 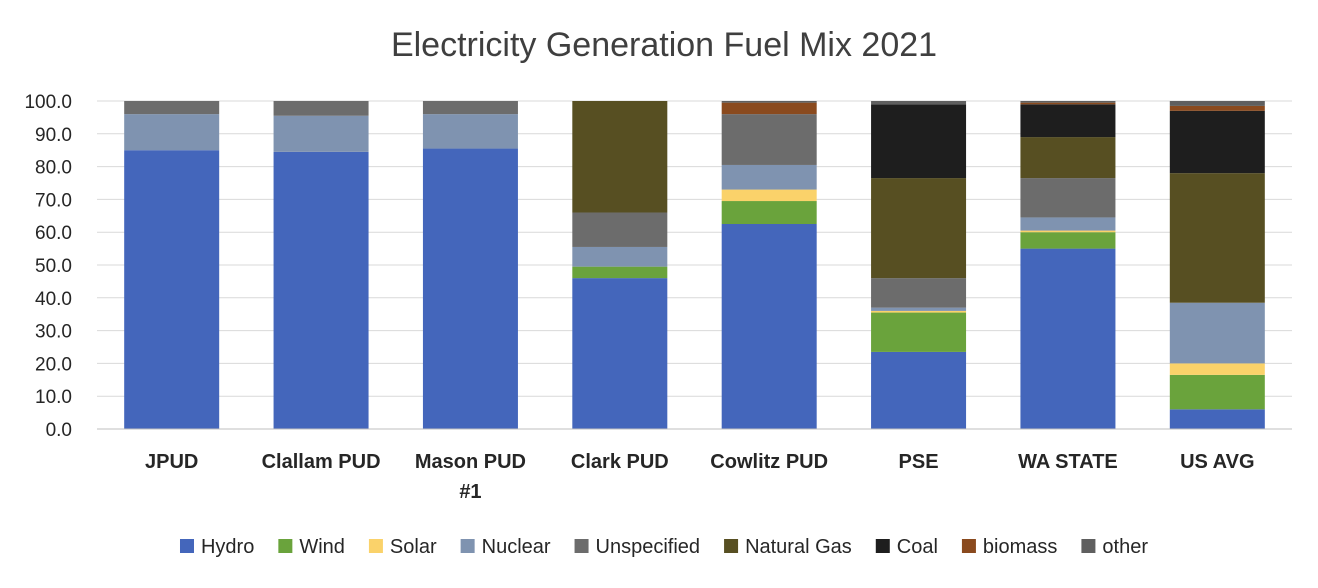 What do you see at coordinates (53, 299) in the screenshot?
I see `y-tick-label: 40.0` at bounding box center [53, 299].